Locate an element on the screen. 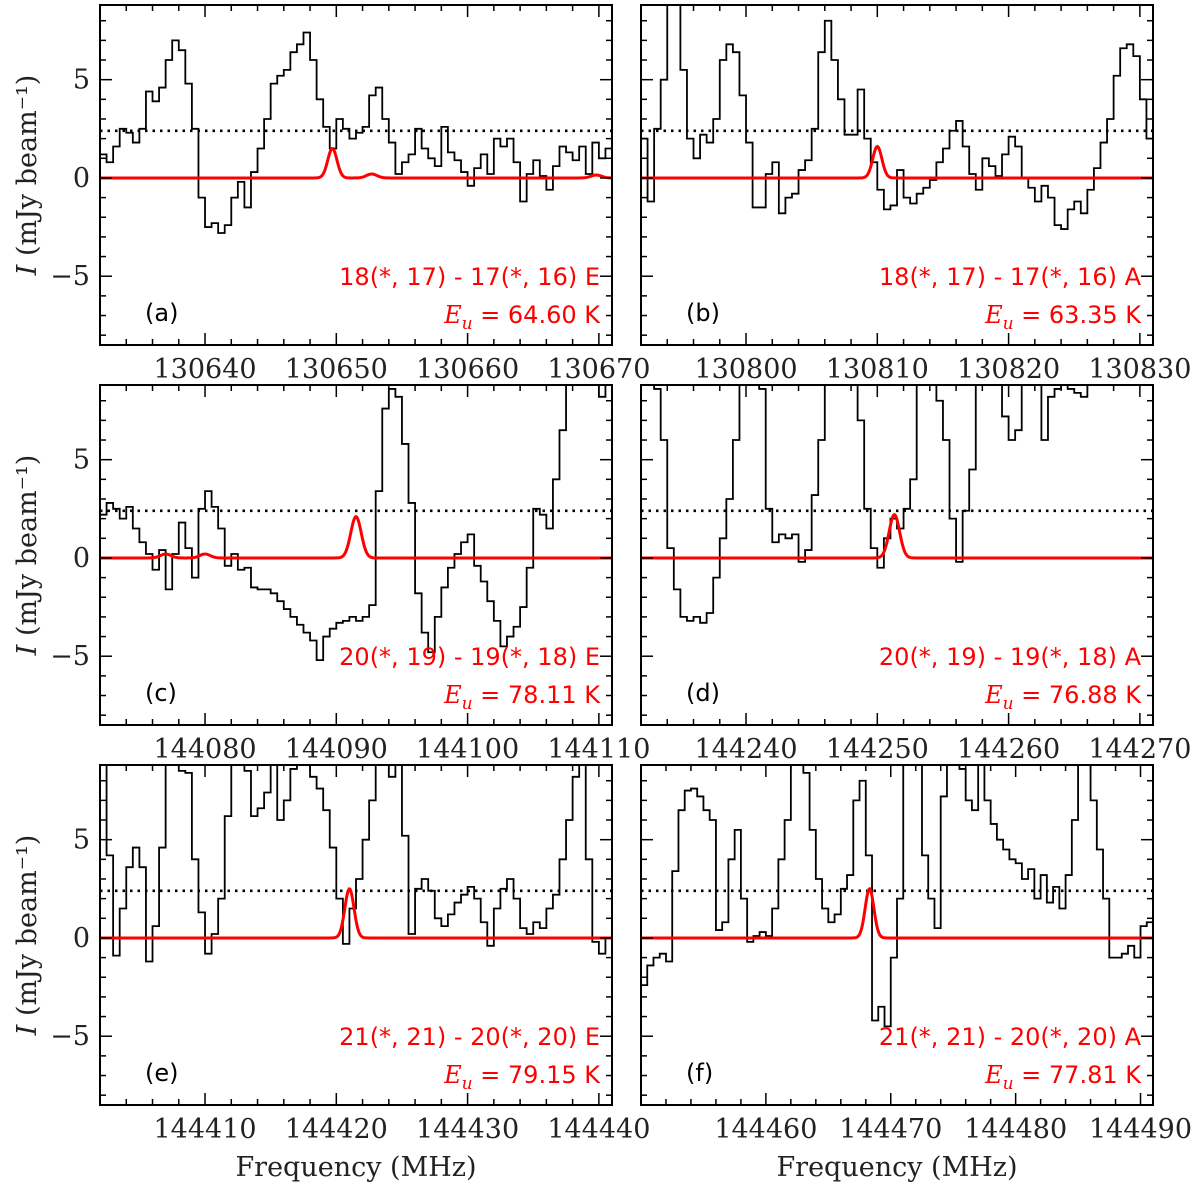 This screenshot has width=1200, height=1194. x-tick-label: 144480 is located at coordinates (1015, 1129).